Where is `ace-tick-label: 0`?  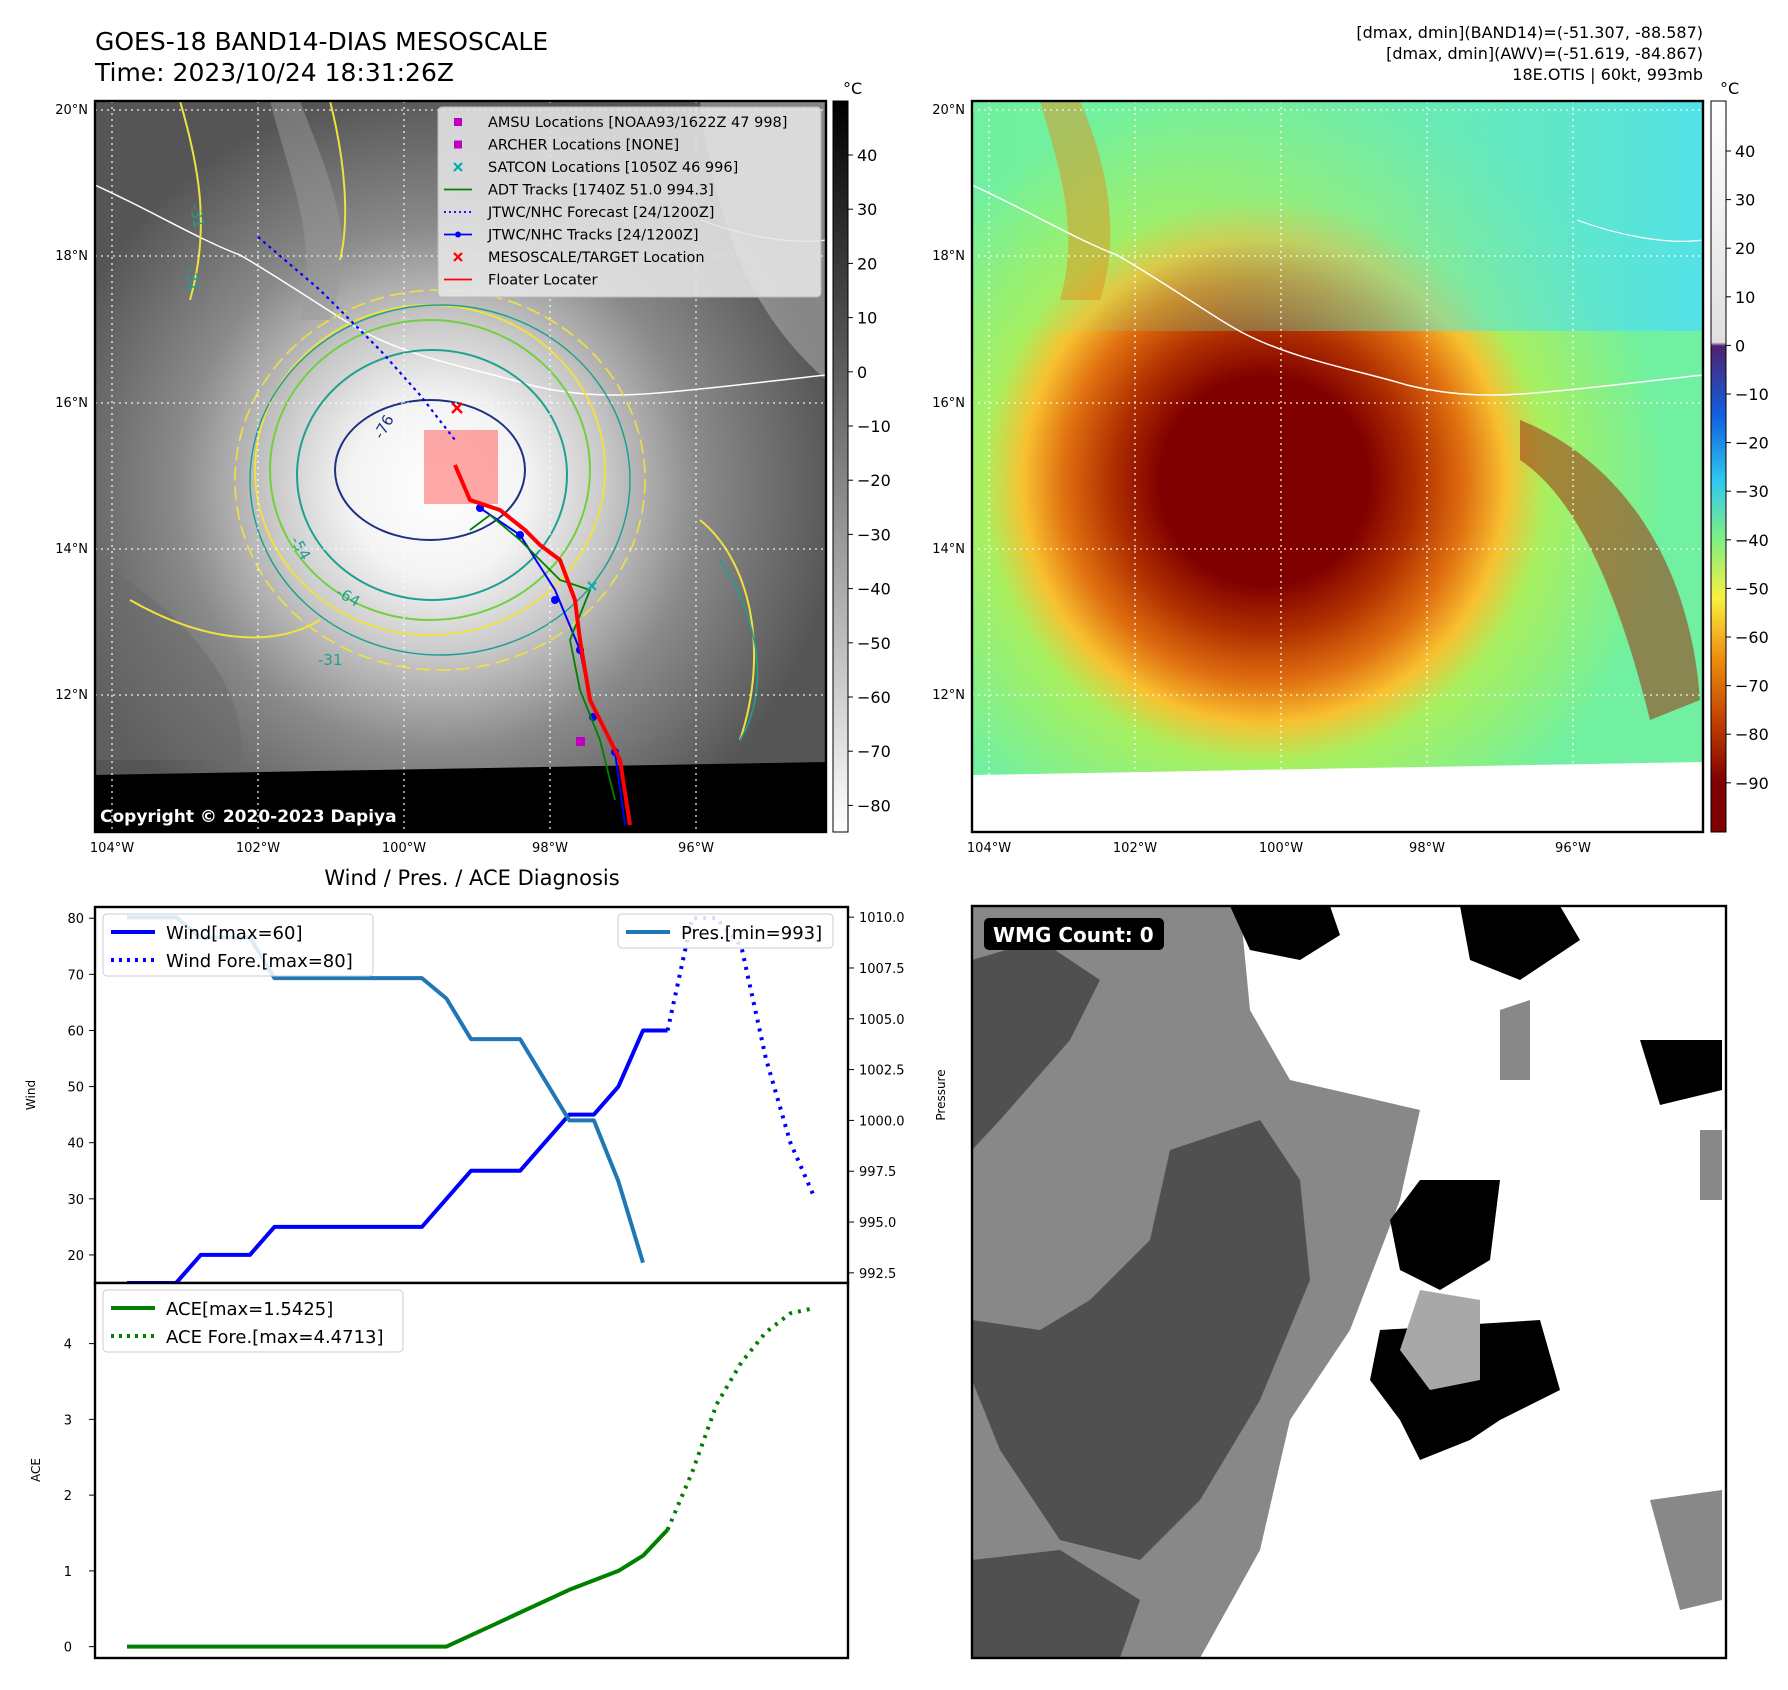 ace-tick-label: 0 is located at coordinates (68, 1648).